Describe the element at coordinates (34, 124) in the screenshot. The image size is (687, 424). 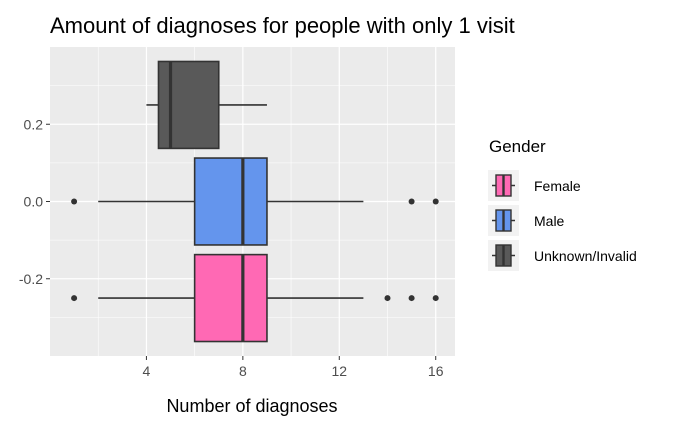
I see `y-tick-label: 0.2` at that location.